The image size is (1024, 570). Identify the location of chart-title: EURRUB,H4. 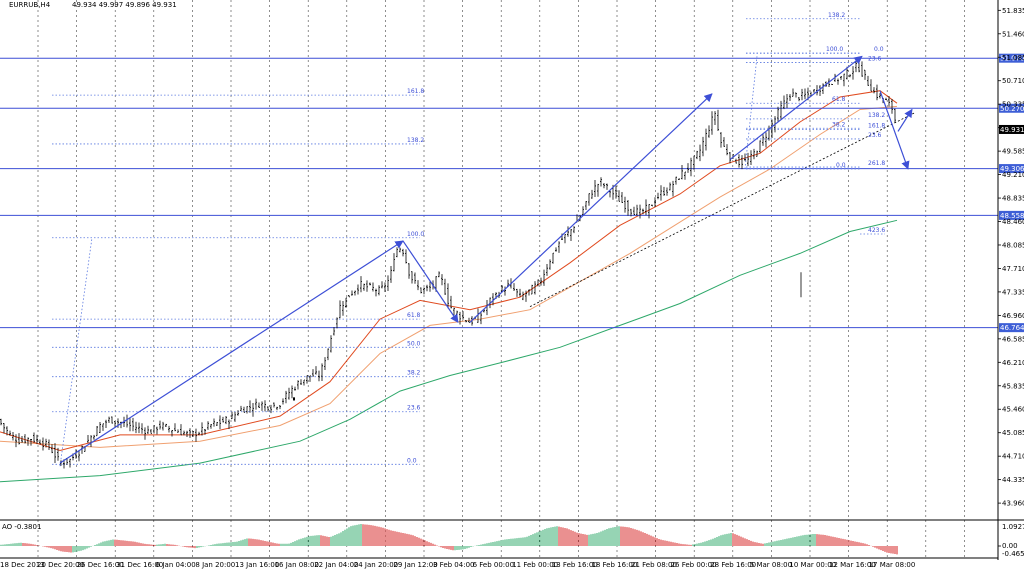
(30, 5).